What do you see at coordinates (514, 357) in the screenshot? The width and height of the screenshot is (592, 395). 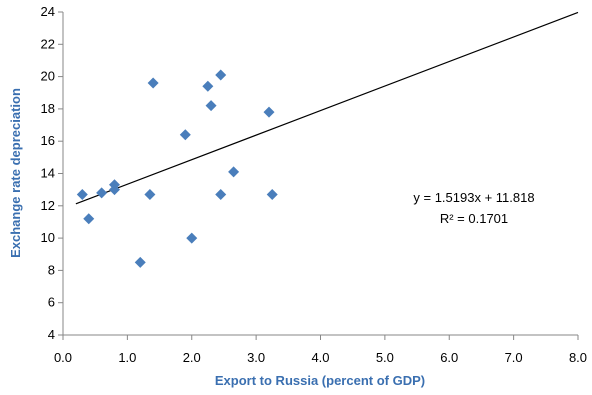 I see `x-tick-label: 7.0` at bounding box center [514, 357].